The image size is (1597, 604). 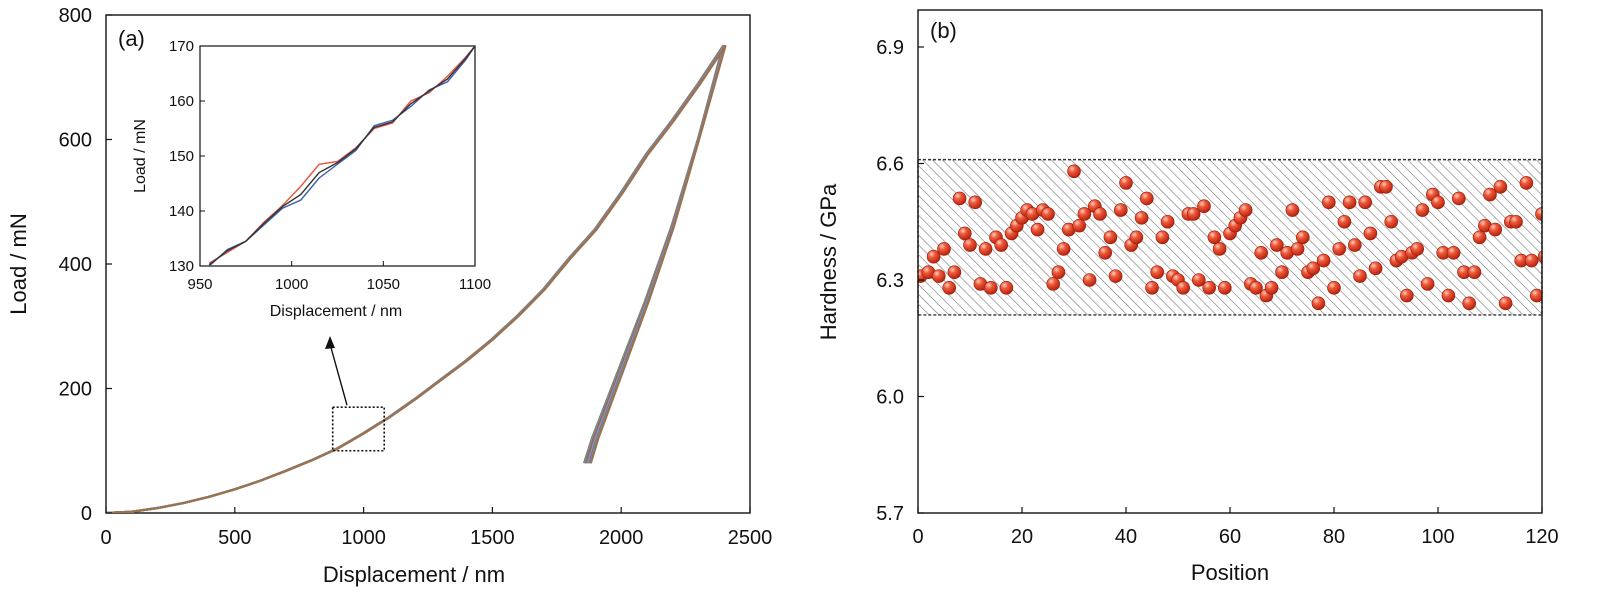 What do you see at coordinates (828, 261) in the screenshot?
I see `panel-b-y-axis-label: Hardness / GPa` at bounding box center [828, 261].